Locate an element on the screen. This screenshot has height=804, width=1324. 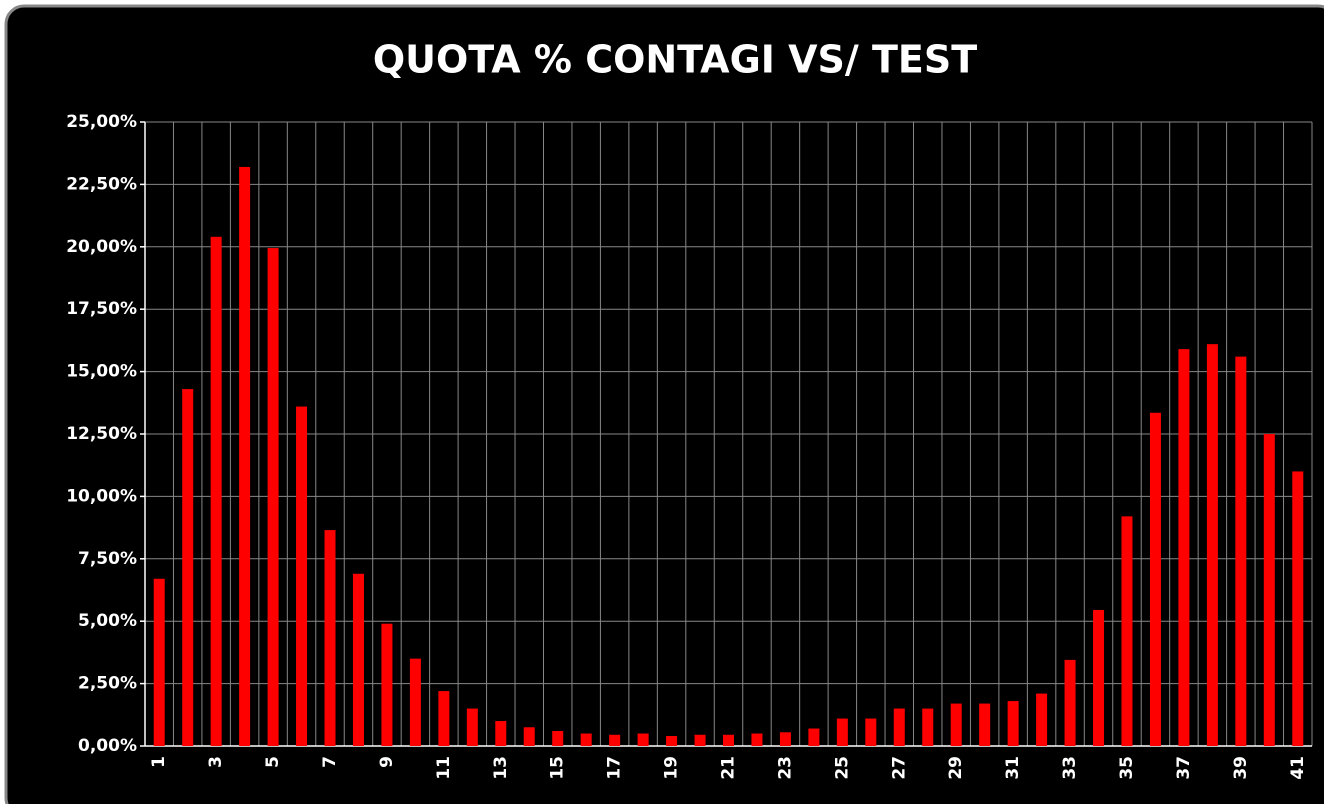
x-tick-label: 11 is located at coordinates (444, 768).